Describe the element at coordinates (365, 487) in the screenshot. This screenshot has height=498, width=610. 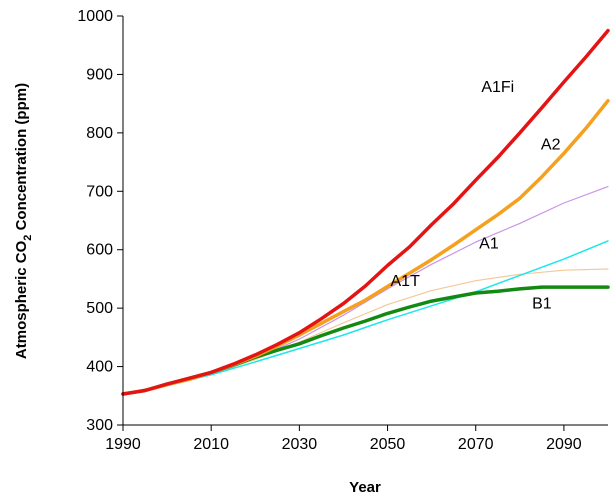
I see `x-axis-title: Year` at that location.